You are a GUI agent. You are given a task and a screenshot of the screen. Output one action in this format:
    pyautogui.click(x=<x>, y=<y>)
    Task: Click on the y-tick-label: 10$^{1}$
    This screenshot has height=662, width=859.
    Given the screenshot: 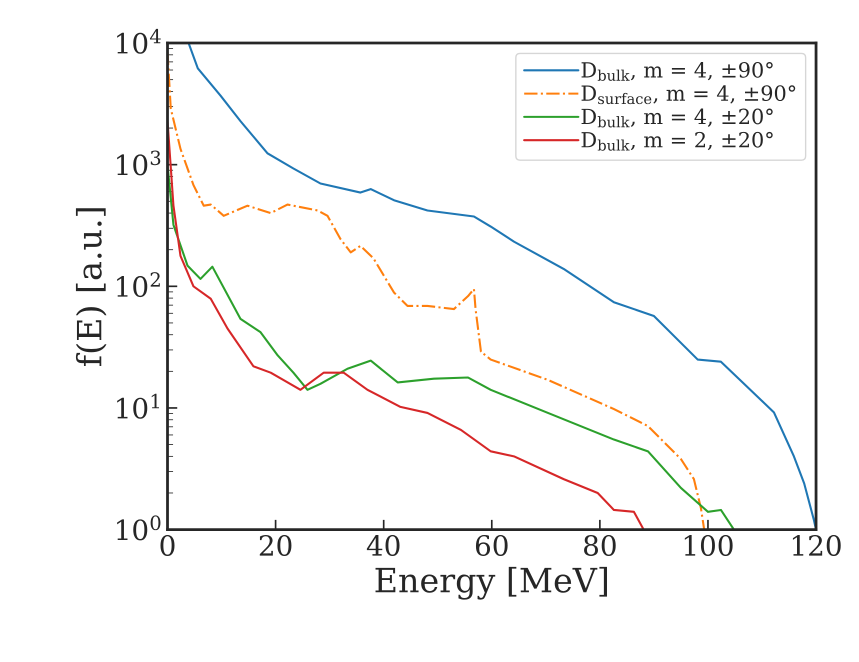 What is the action you would take?
    pyautogui.click(x=138, y=406)
    